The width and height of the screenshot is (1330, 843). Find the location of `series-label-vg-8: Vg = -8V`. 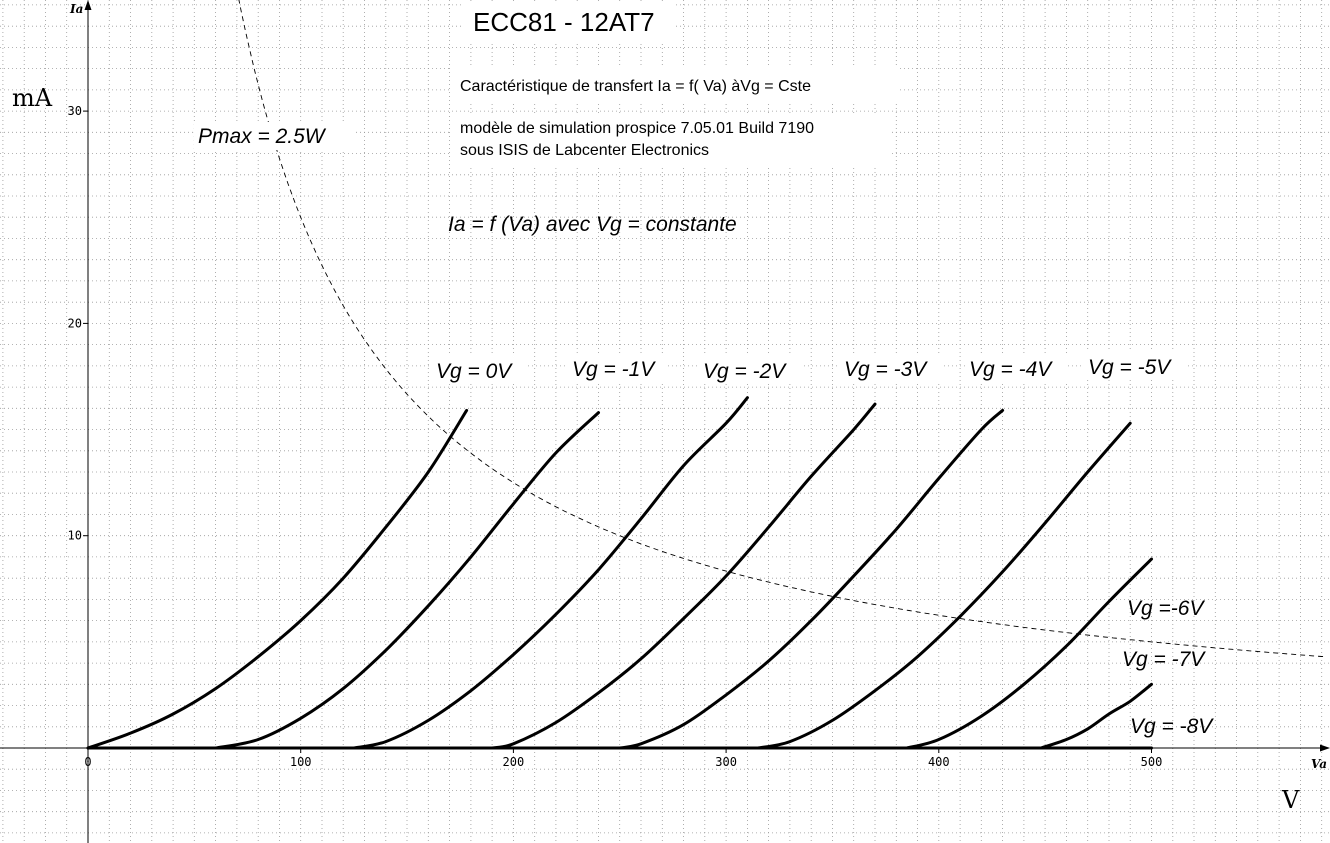

series-label-vg-8: Vg = -8V is located at coordinates (1172, 726).